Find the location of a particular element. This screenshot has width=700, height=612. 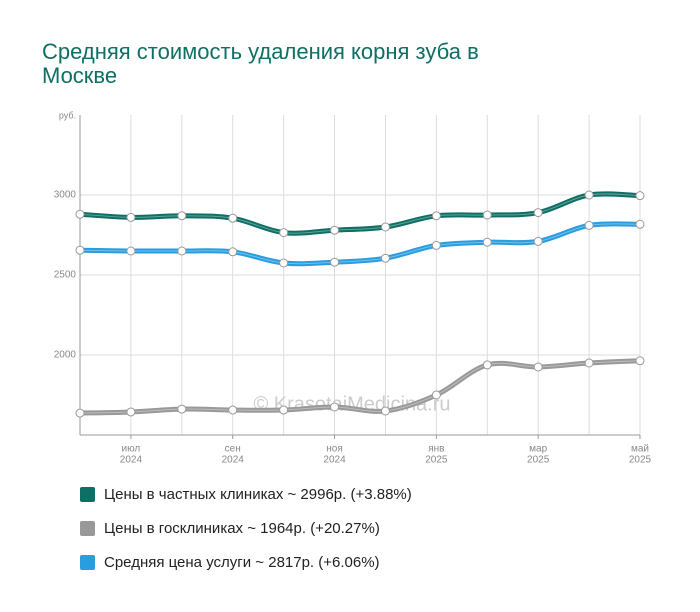

x-tick-label: сен is located at coordinates (233, 449).